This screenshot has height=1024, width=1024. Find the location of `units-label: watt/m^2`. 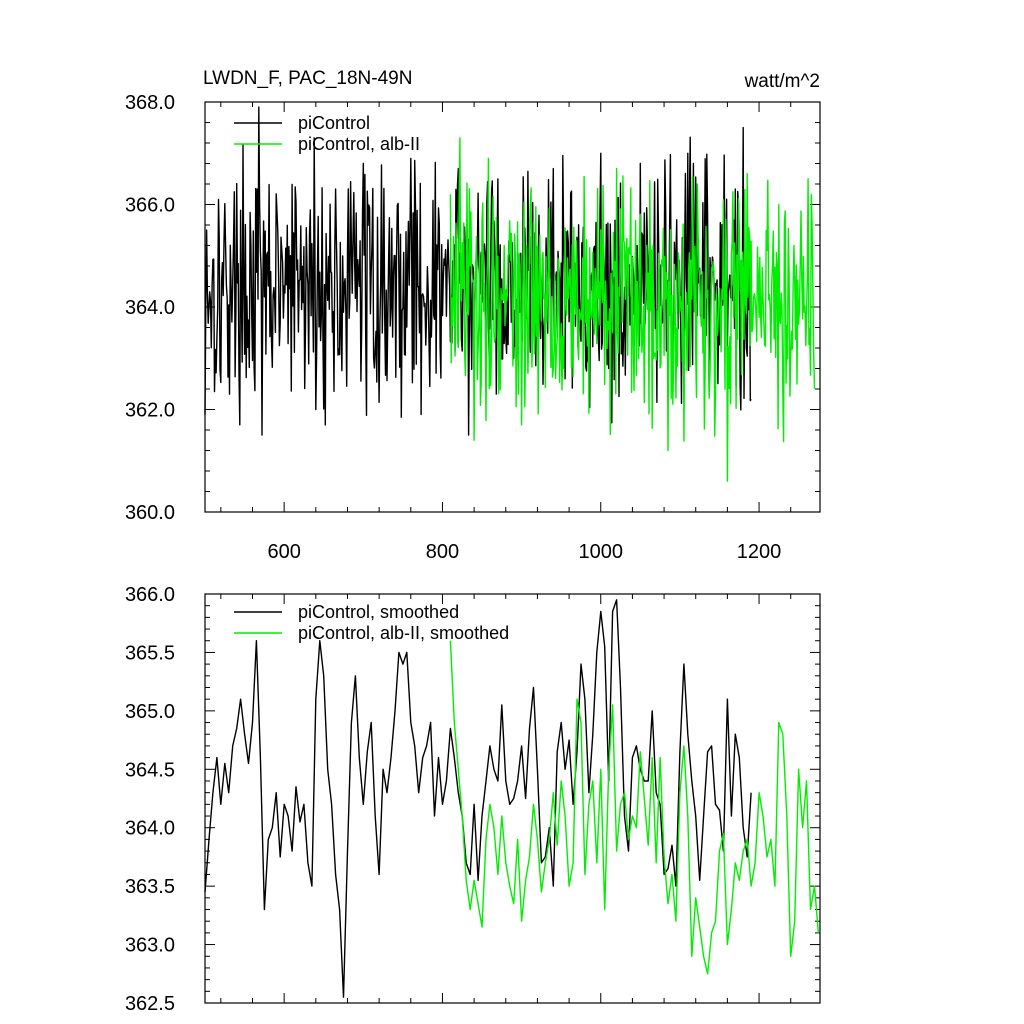

units-label: watt/m^2 is located at coordinates (782, 81).